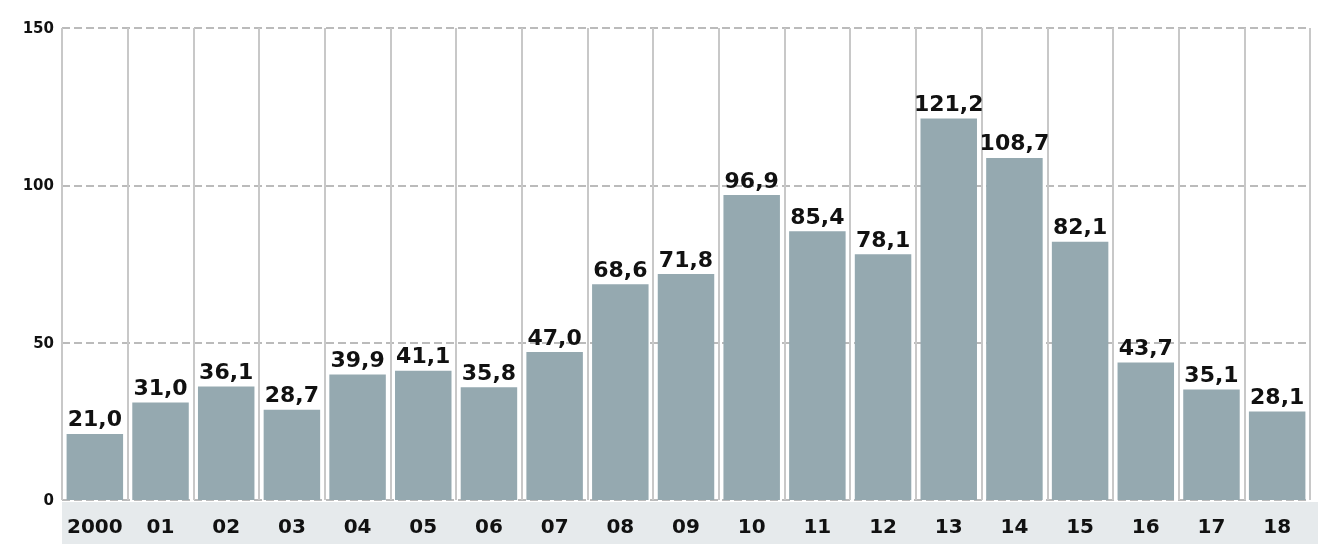 The height and width of the screenshot is (544, 1318). What do you see at coordinates (43, 342) in the screenshot?
I see `y-tick-label: 50` at bounding box center [43, 342].